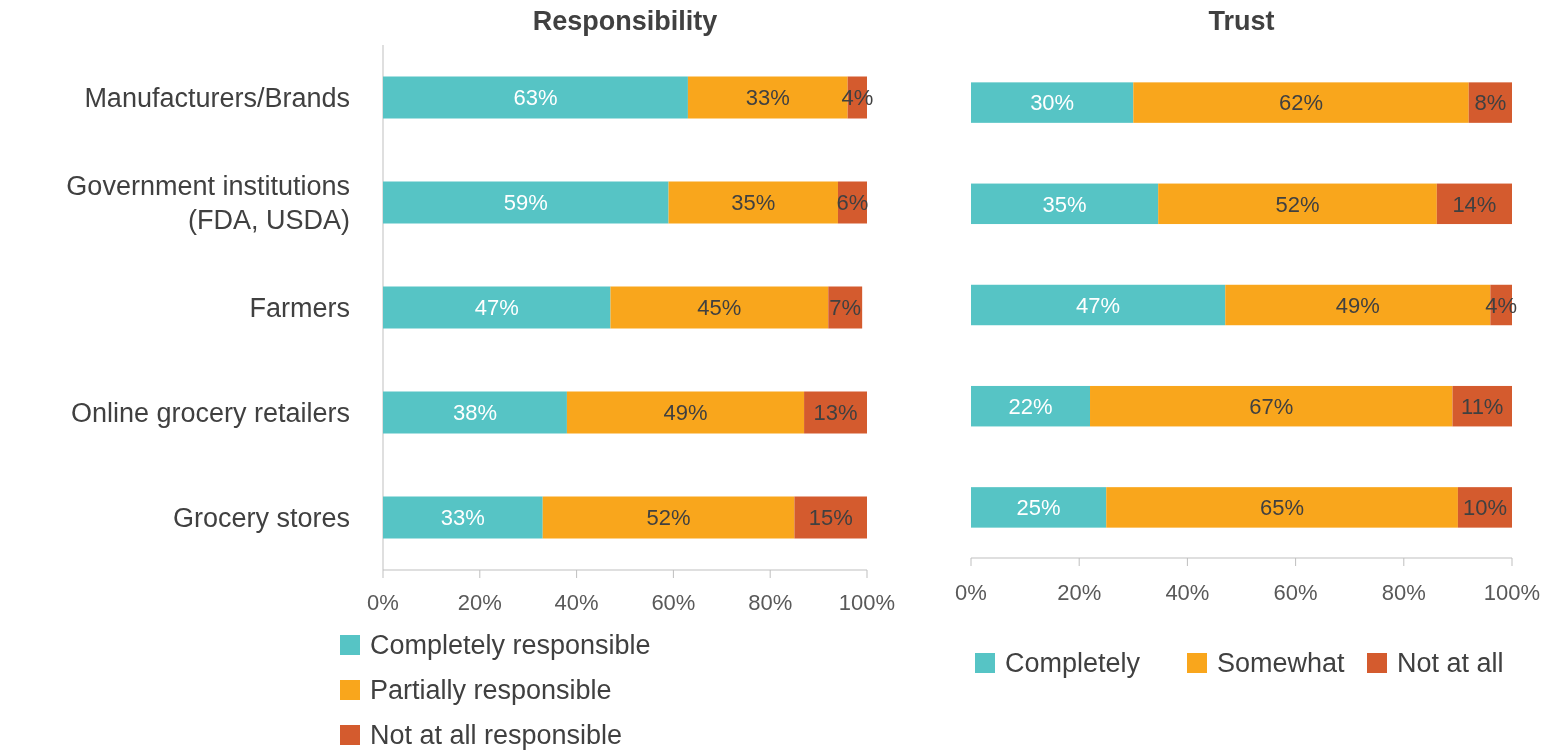  I want to click on legend-label: Not at all, so click(1450, 663).